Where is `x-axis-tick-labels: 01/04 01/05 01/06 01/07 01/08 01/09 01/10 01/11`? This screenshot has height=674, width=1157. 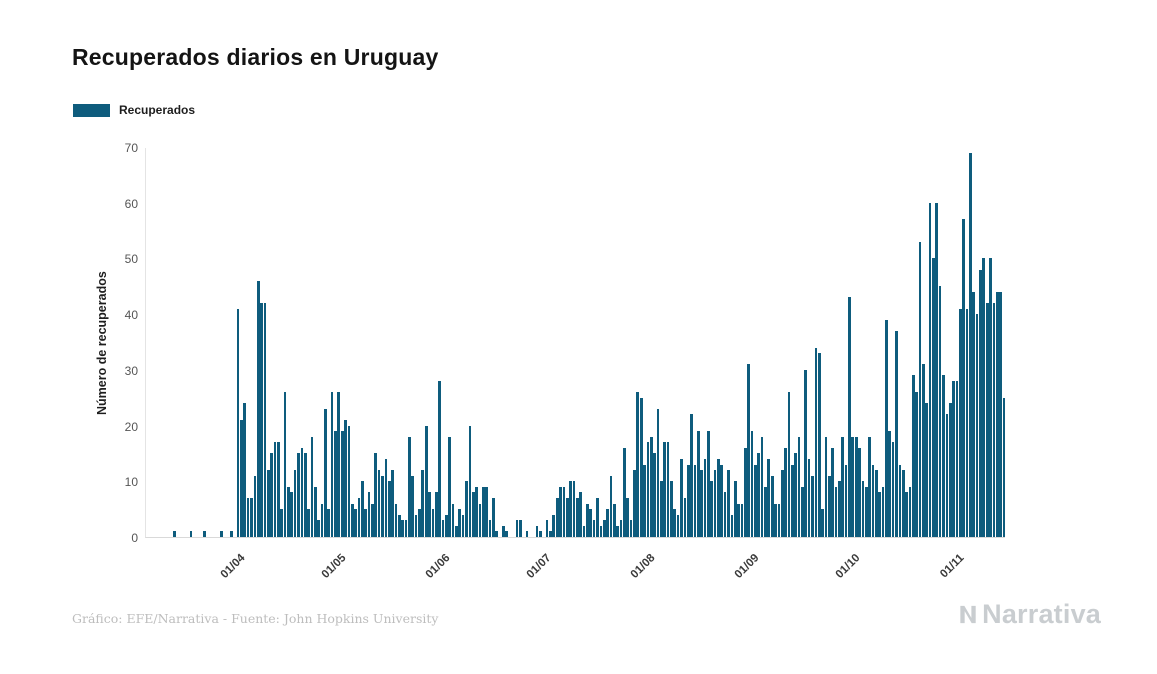 x-axis-tick-labels: 01/04 01/05 01/06 01/07 01/08 01/09 01/10 01/11 is located at coordinates (585, 570).